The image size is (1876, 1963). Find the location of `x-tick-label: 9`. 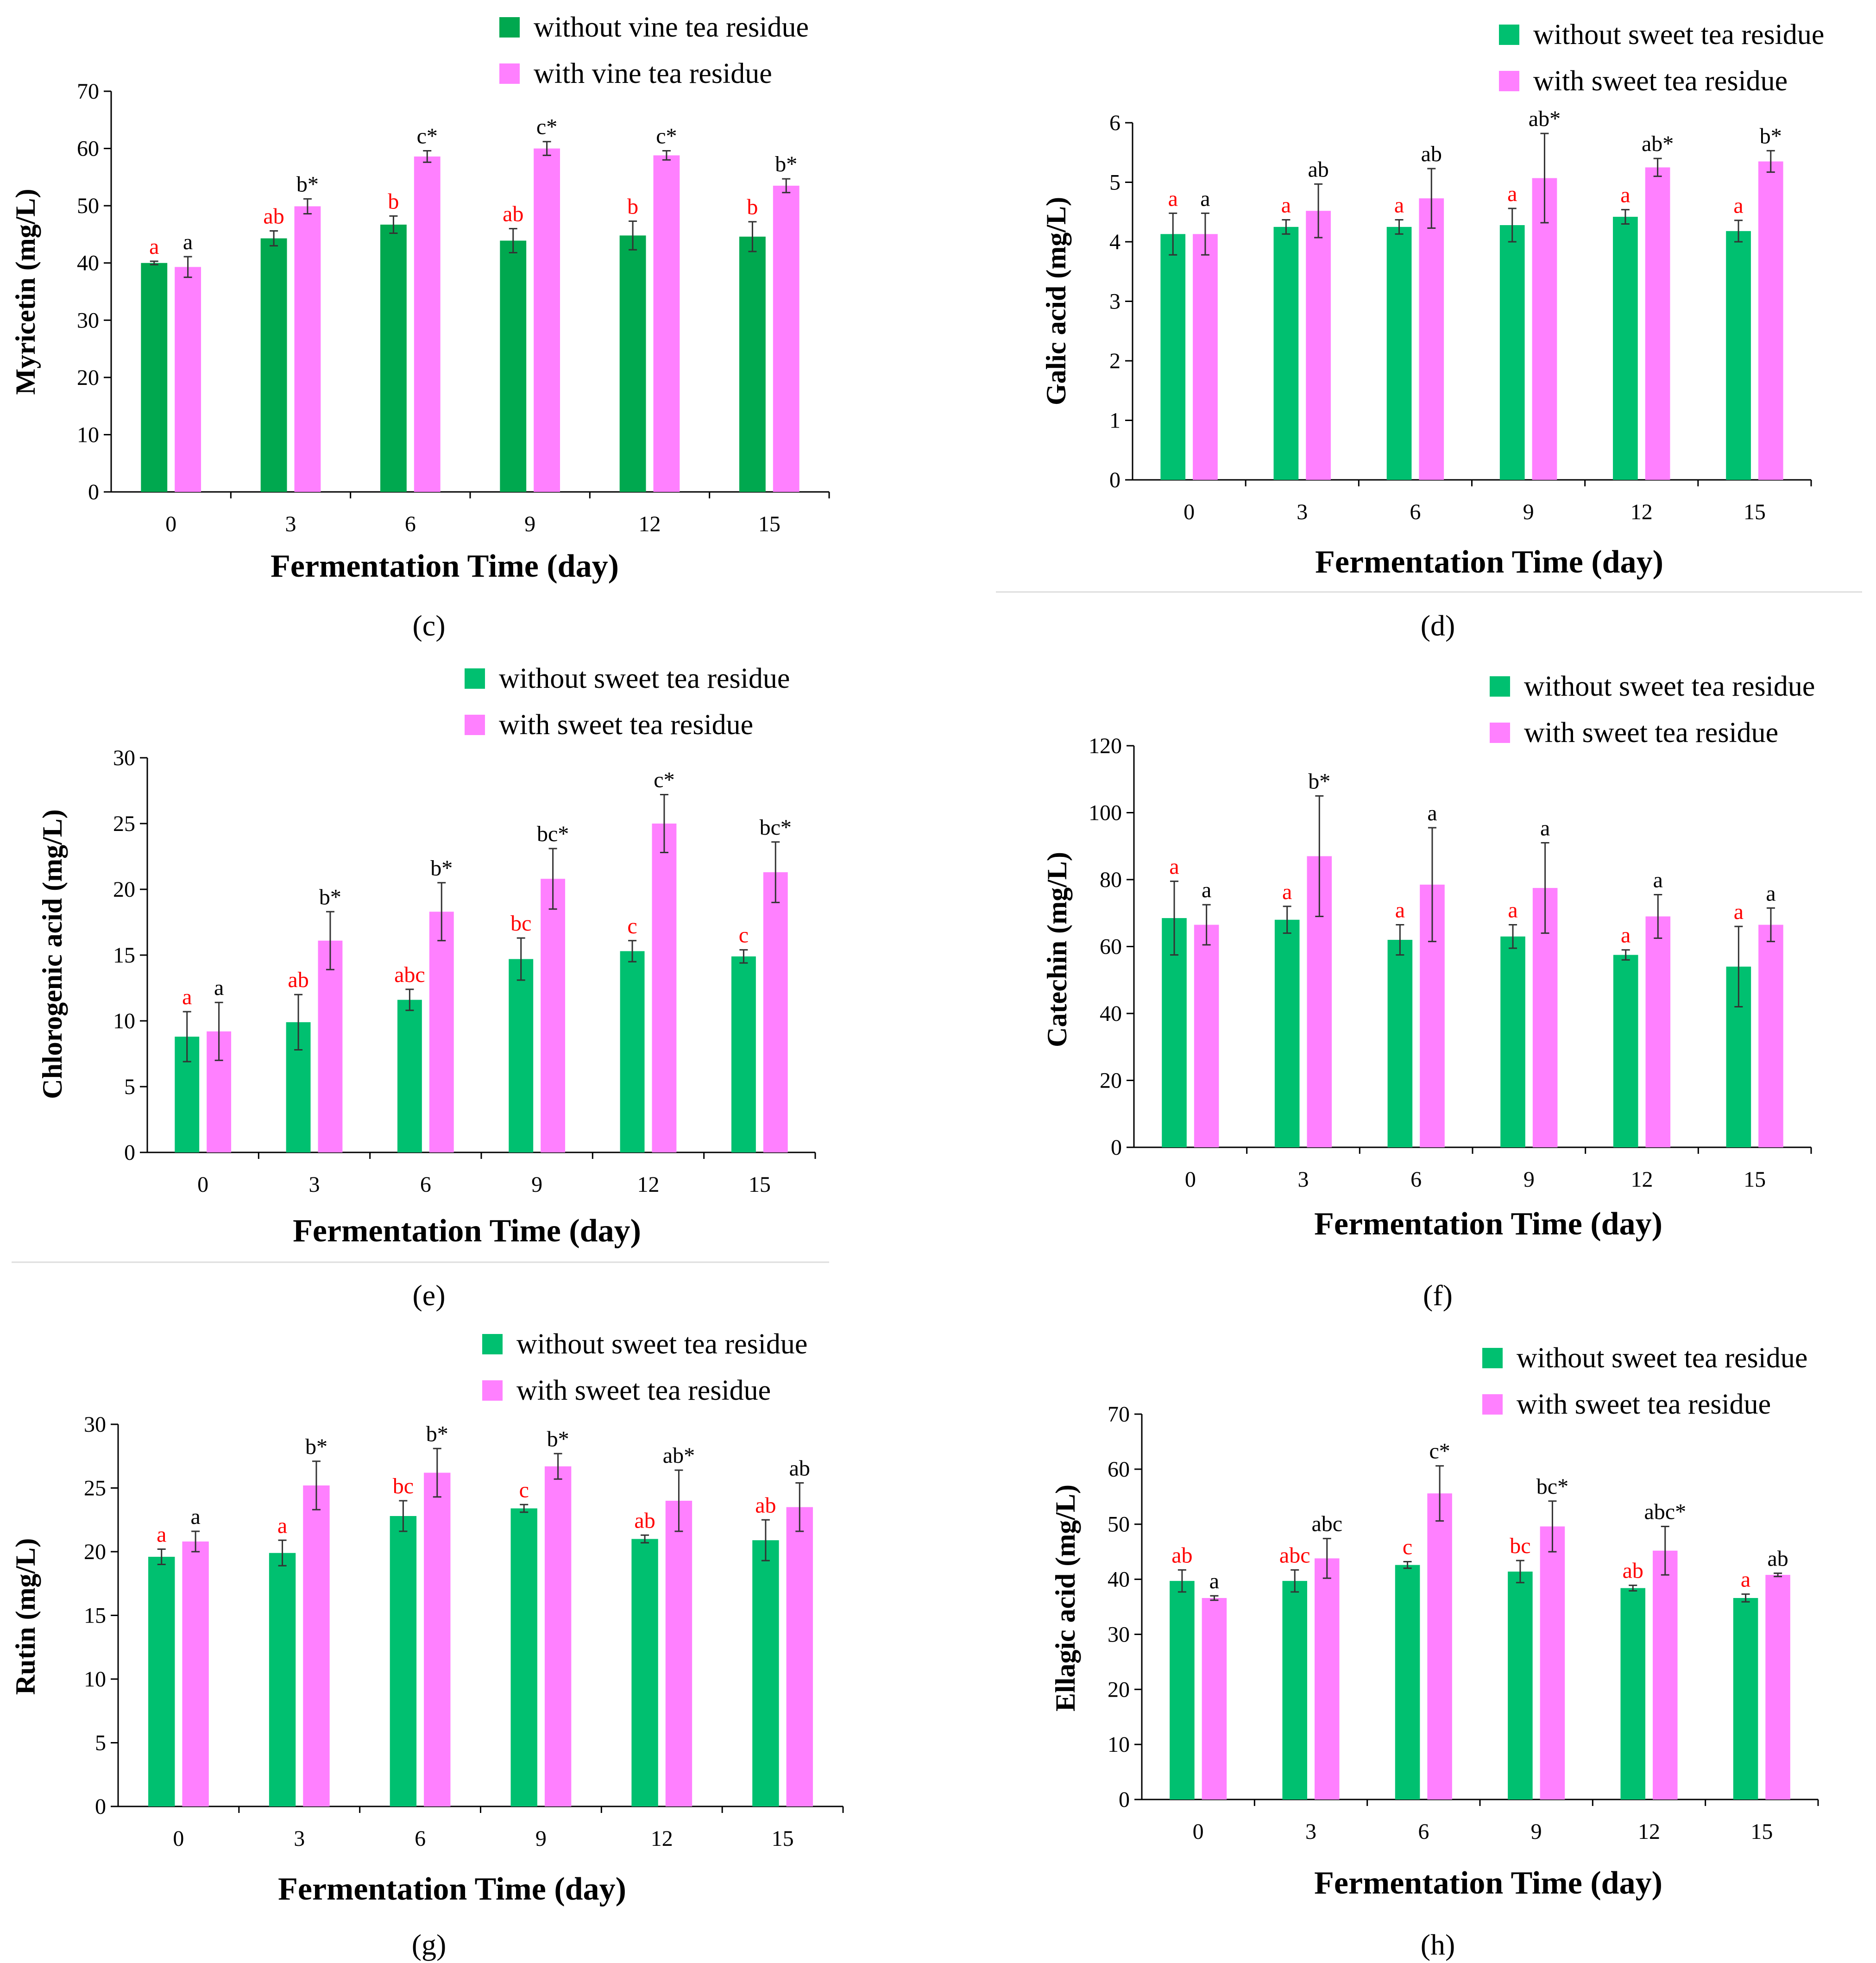

x-tick-label: 9 is located at coordinates (541, 1838).